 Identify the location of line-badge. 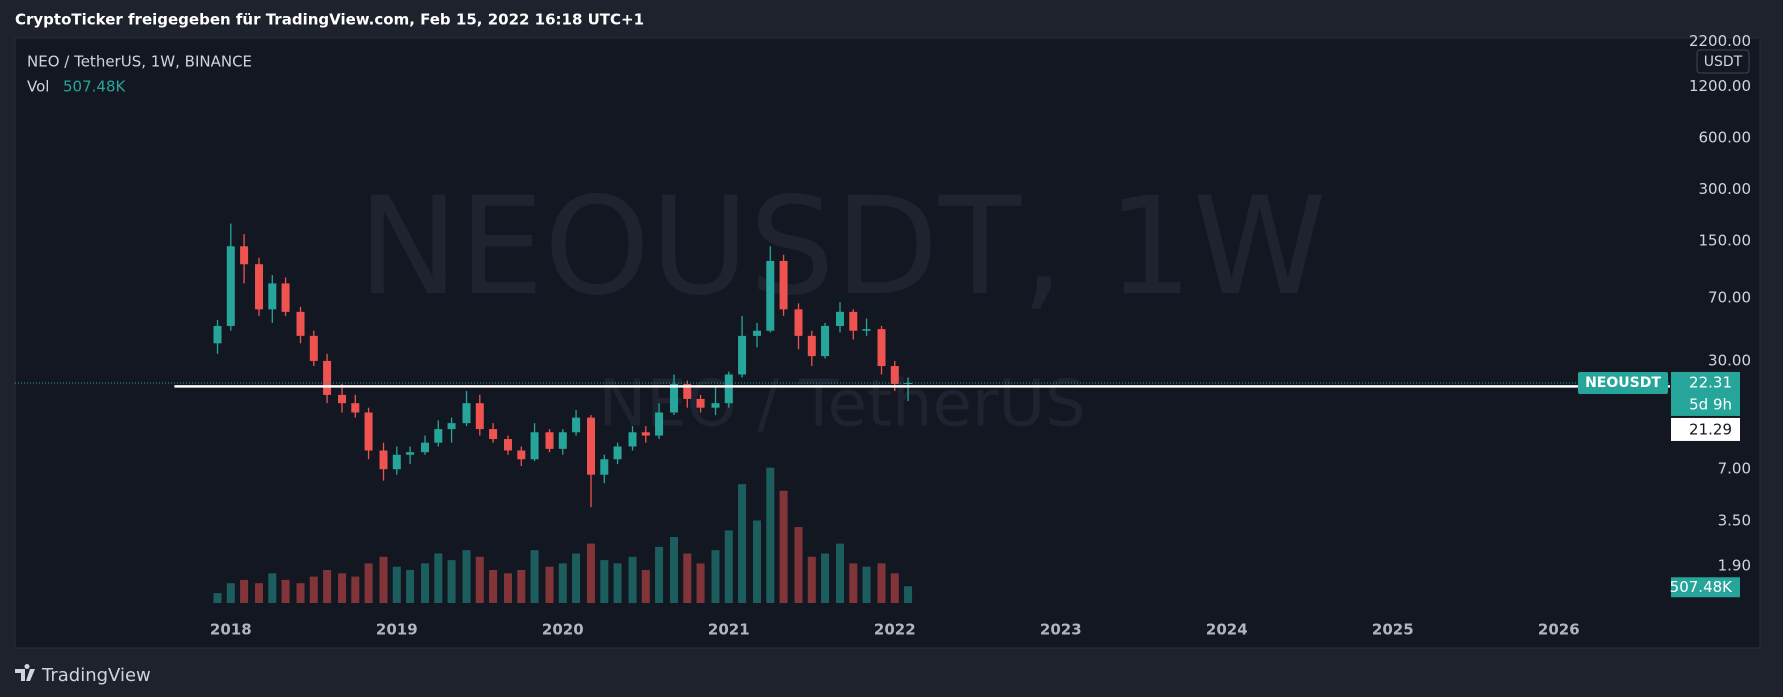
(1705, 429).